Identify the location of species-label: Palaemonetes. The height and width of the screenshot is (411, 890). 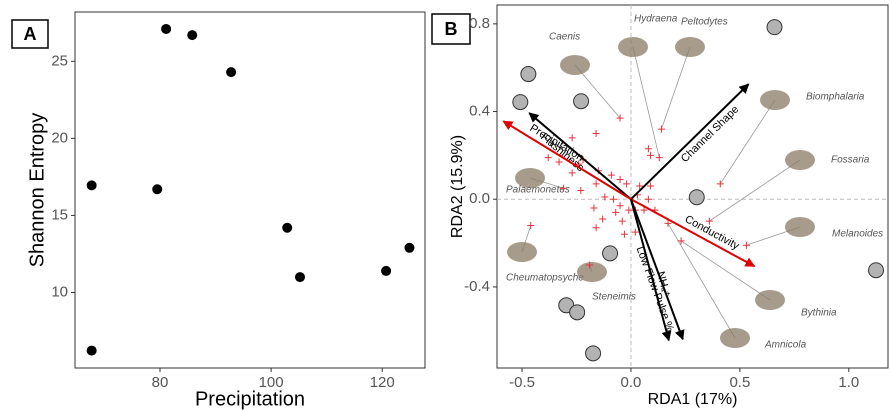
(538, 190).